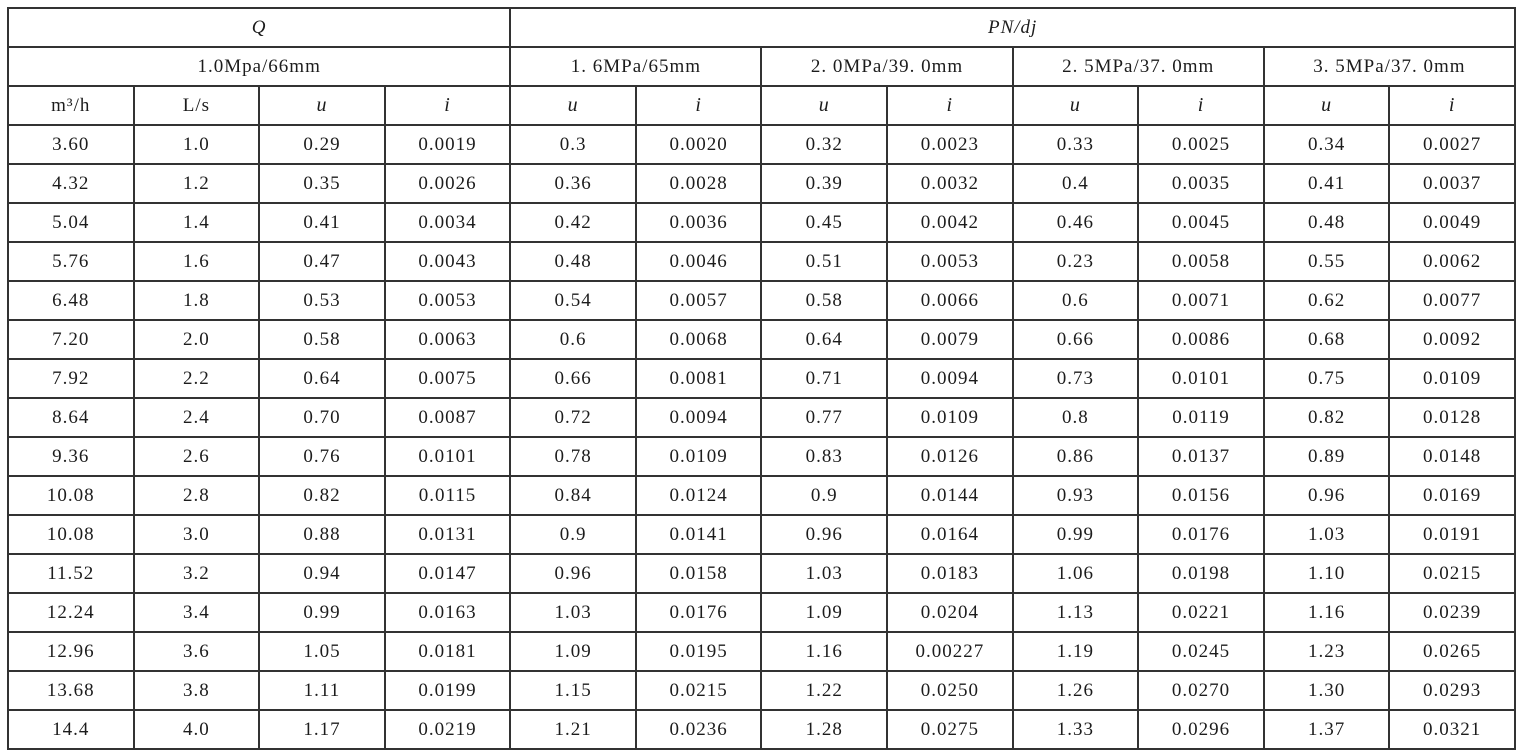 The width and height of the screenshot is (1524, 750). I want to click on table-cell: 1.21, so click(573, 729).